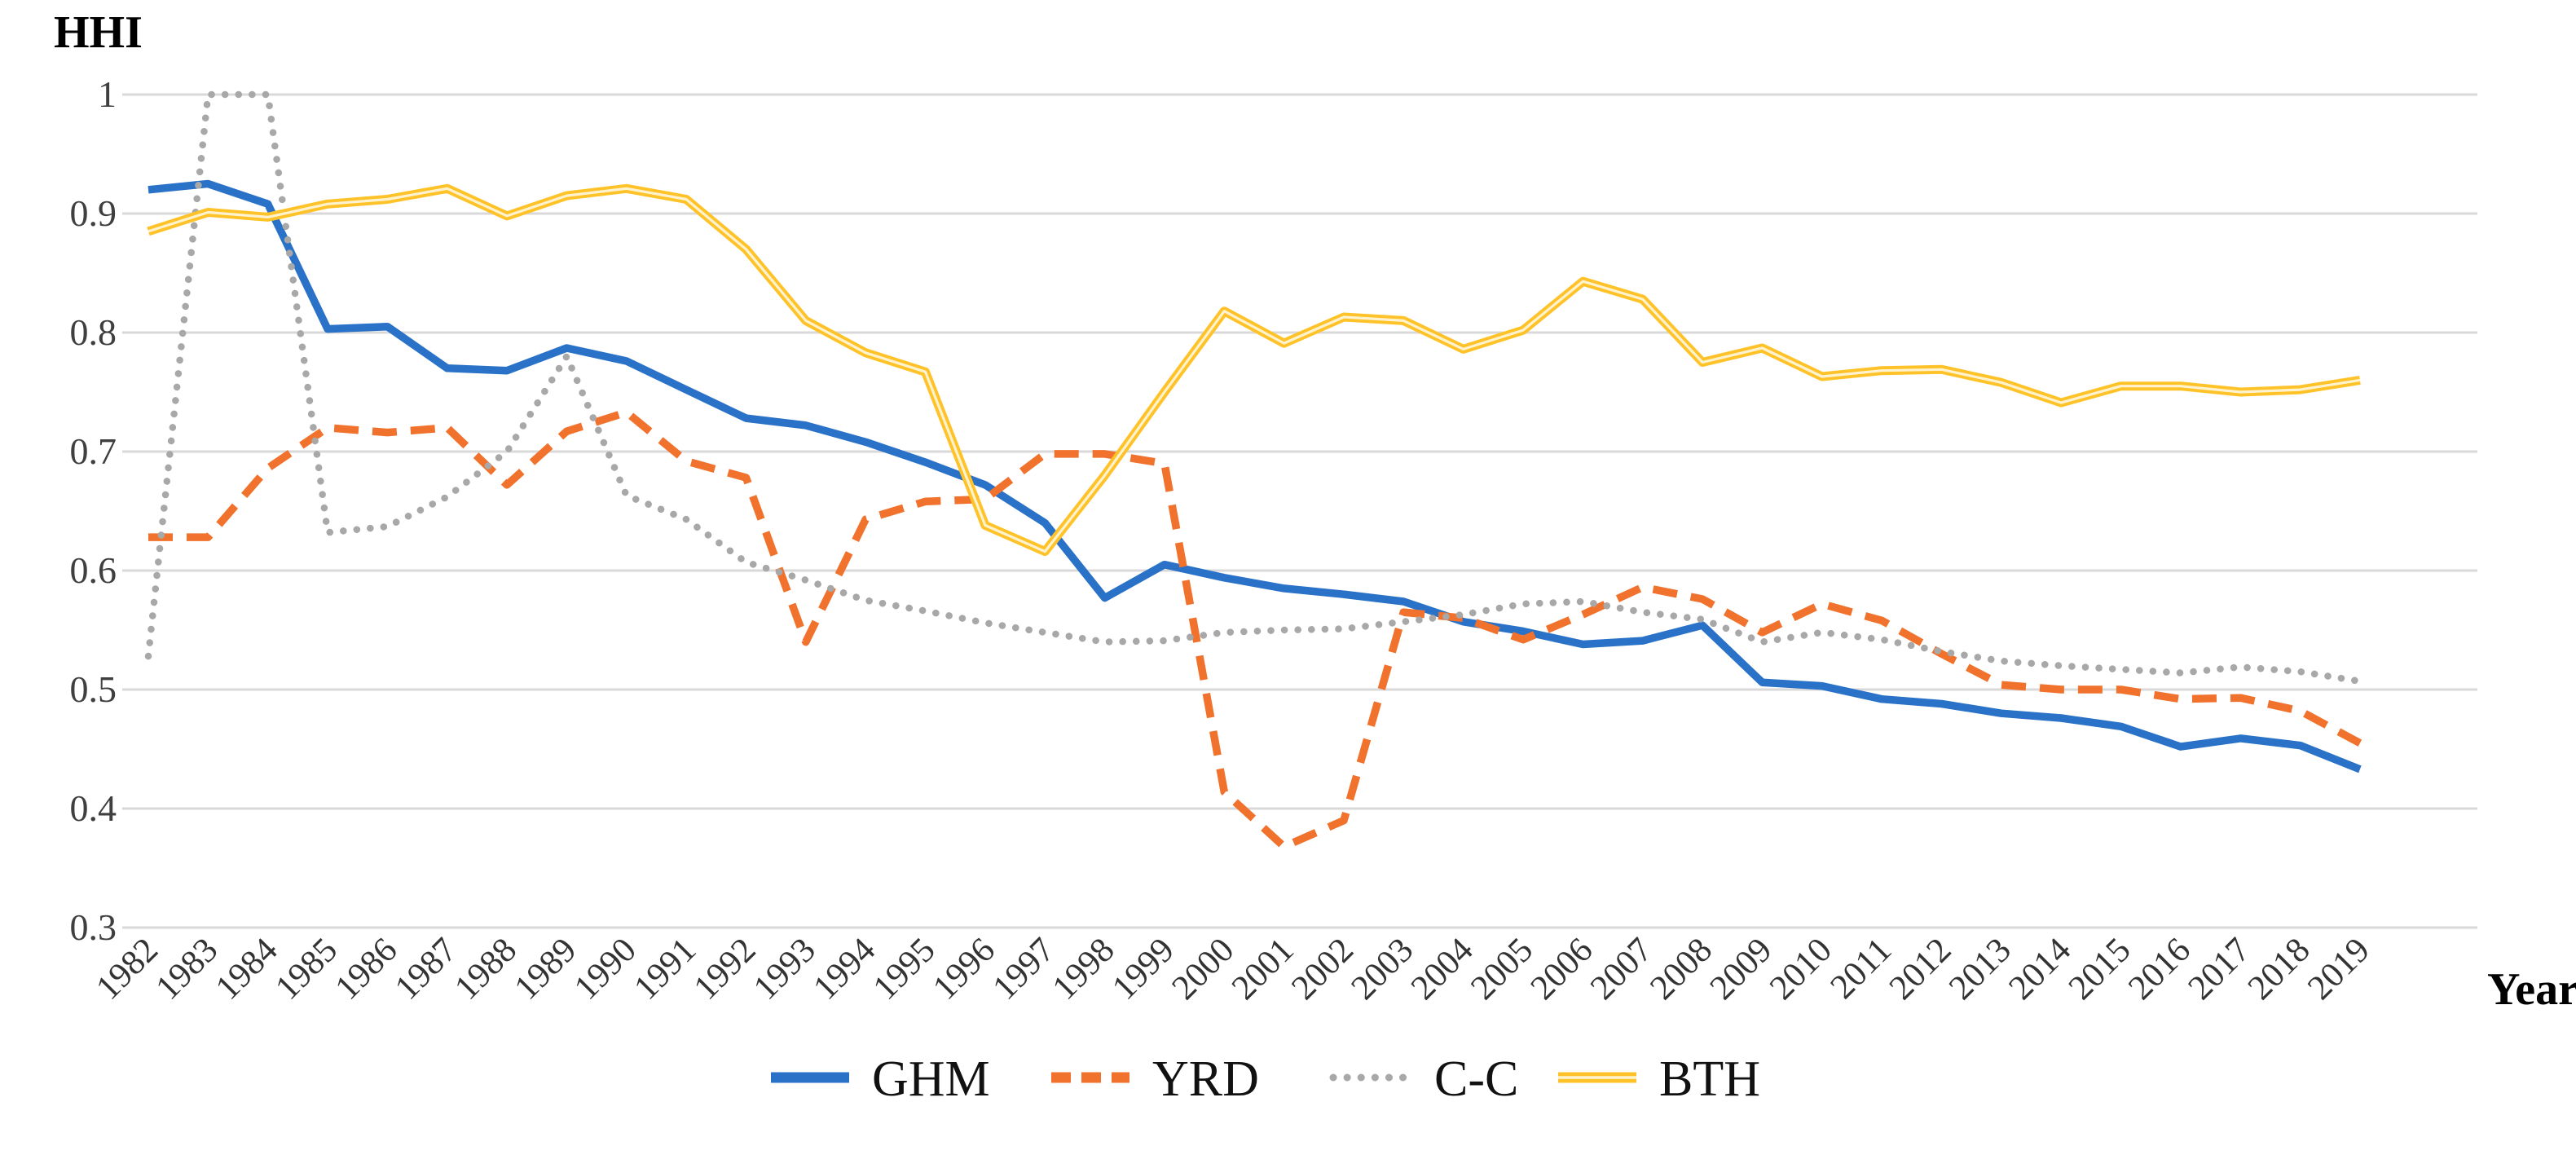  What do you see at coordinates (426, 969) in the screenshot?
I see `x-tick-label: 1987` at bounding box center [426, 969].